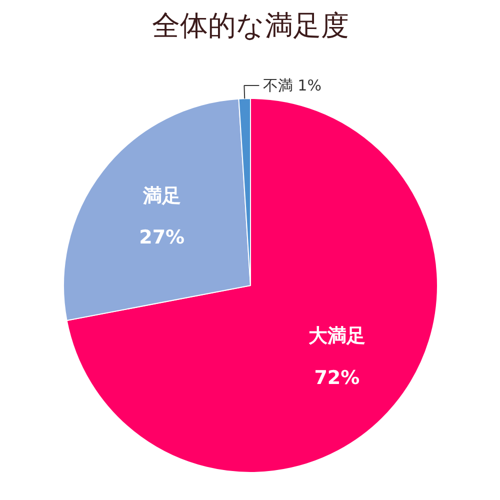 The image size is (500, 500). What do you see at coordinates (161, 195) in the screenshot?
I see `slice-label: 満足` at bounding box center [161, 195].